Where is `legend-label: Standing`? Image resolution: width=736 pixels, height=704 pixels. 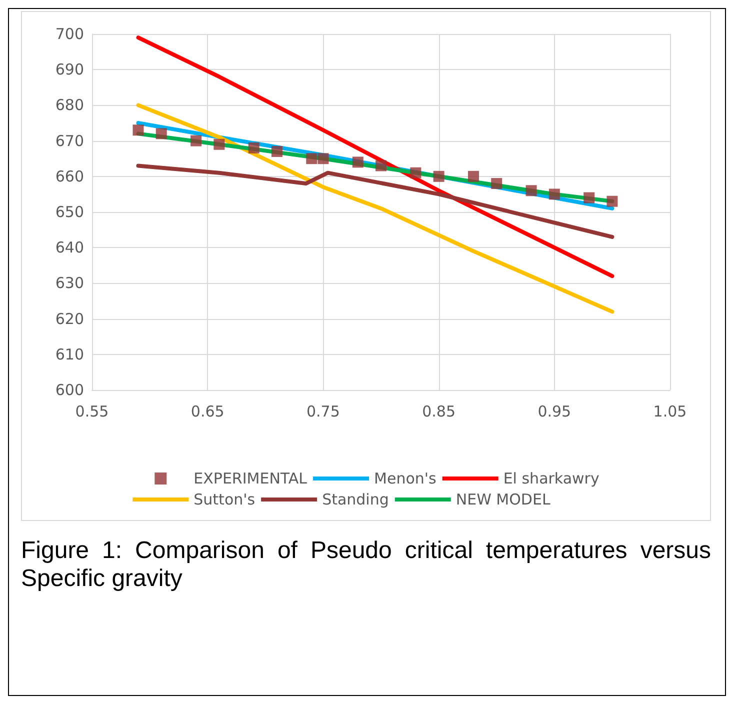
legend-label: Standing is located at coordinates (355, 499).